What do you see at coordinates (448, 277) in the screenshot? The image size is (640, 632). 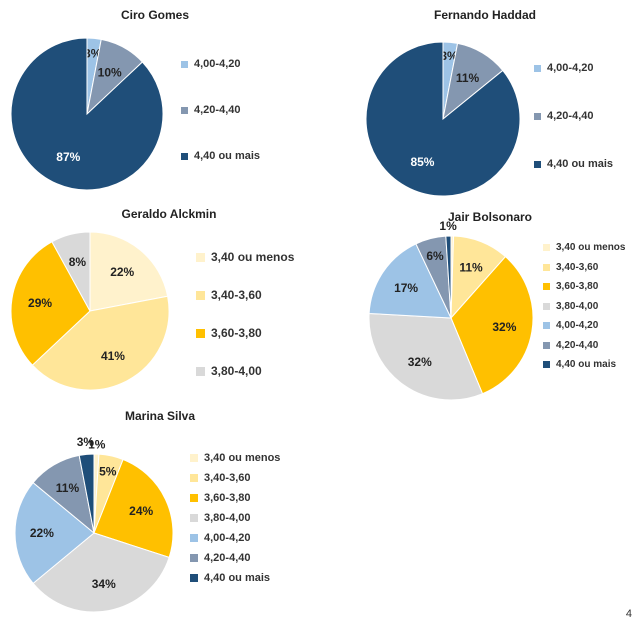 I see `slice-jair-bolsonaro-4-40-ou-mais` at bounding box center [448, 277].